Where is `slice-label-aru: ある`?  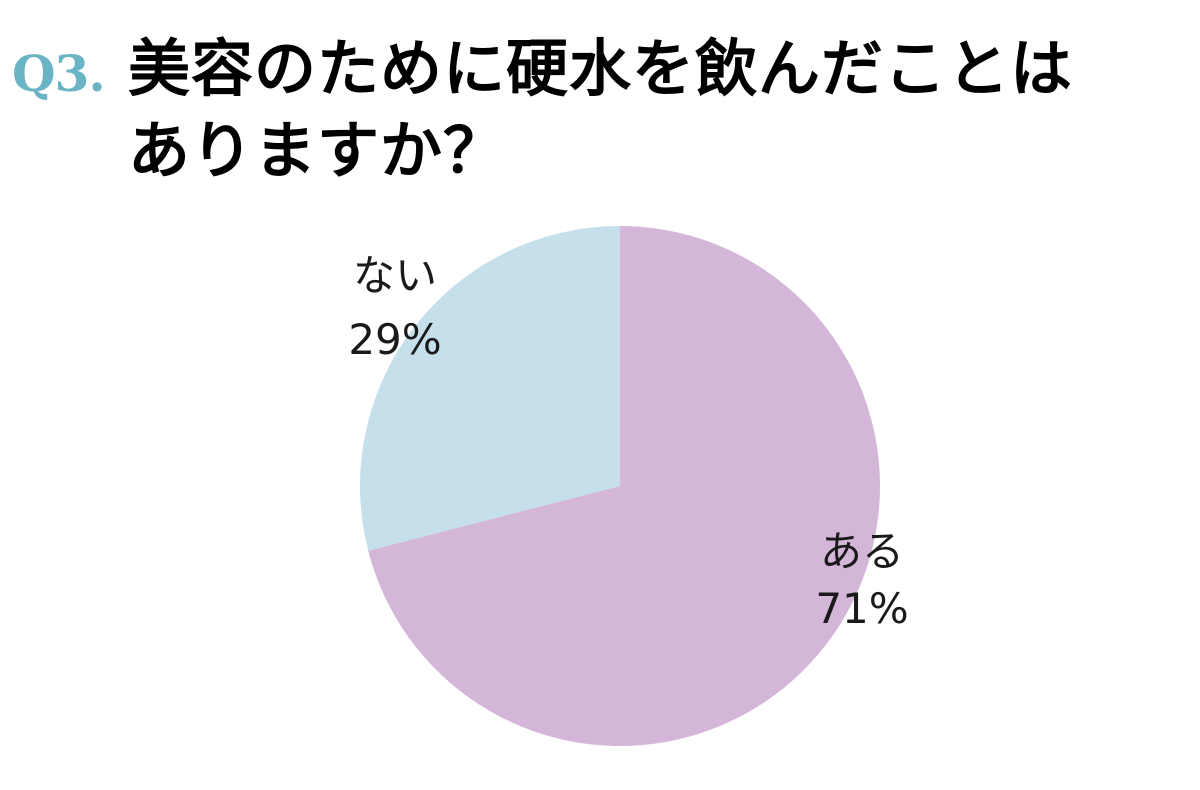
slice-label-aru: ある is located at coordinates (862, 551).